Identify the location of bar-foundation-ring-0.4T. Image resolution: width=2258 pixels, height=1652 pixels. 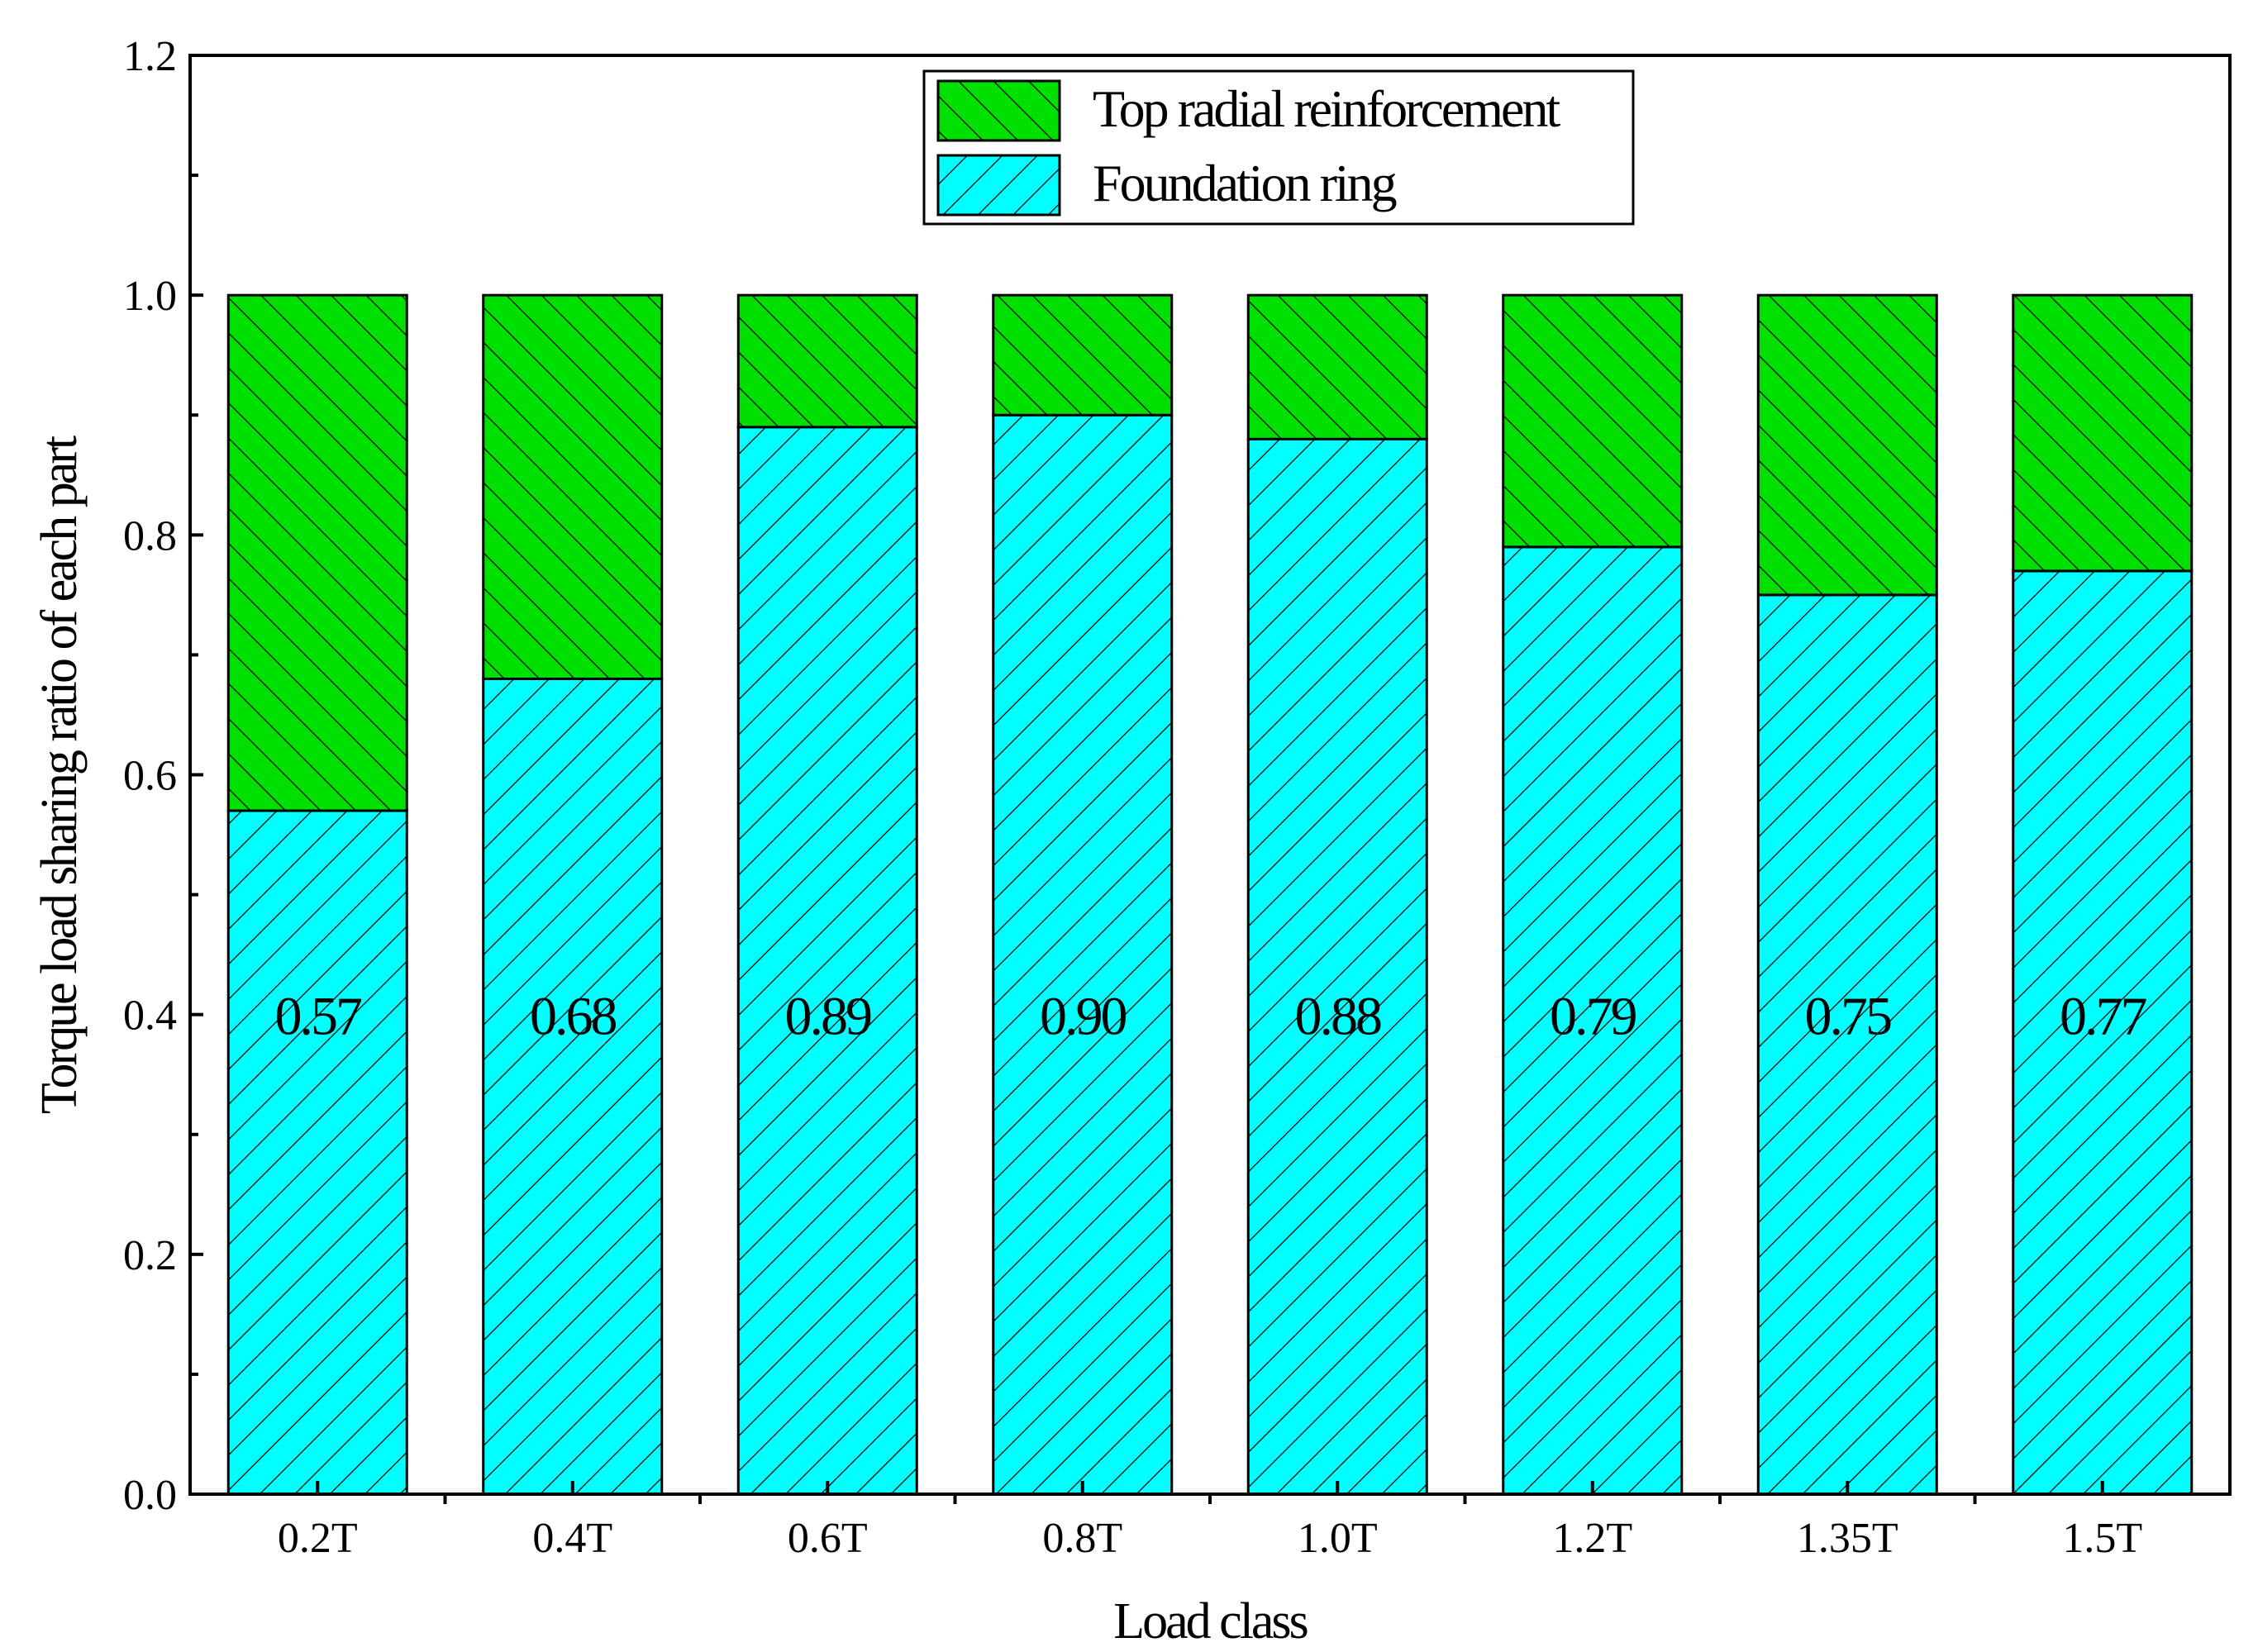
(573, 1086).